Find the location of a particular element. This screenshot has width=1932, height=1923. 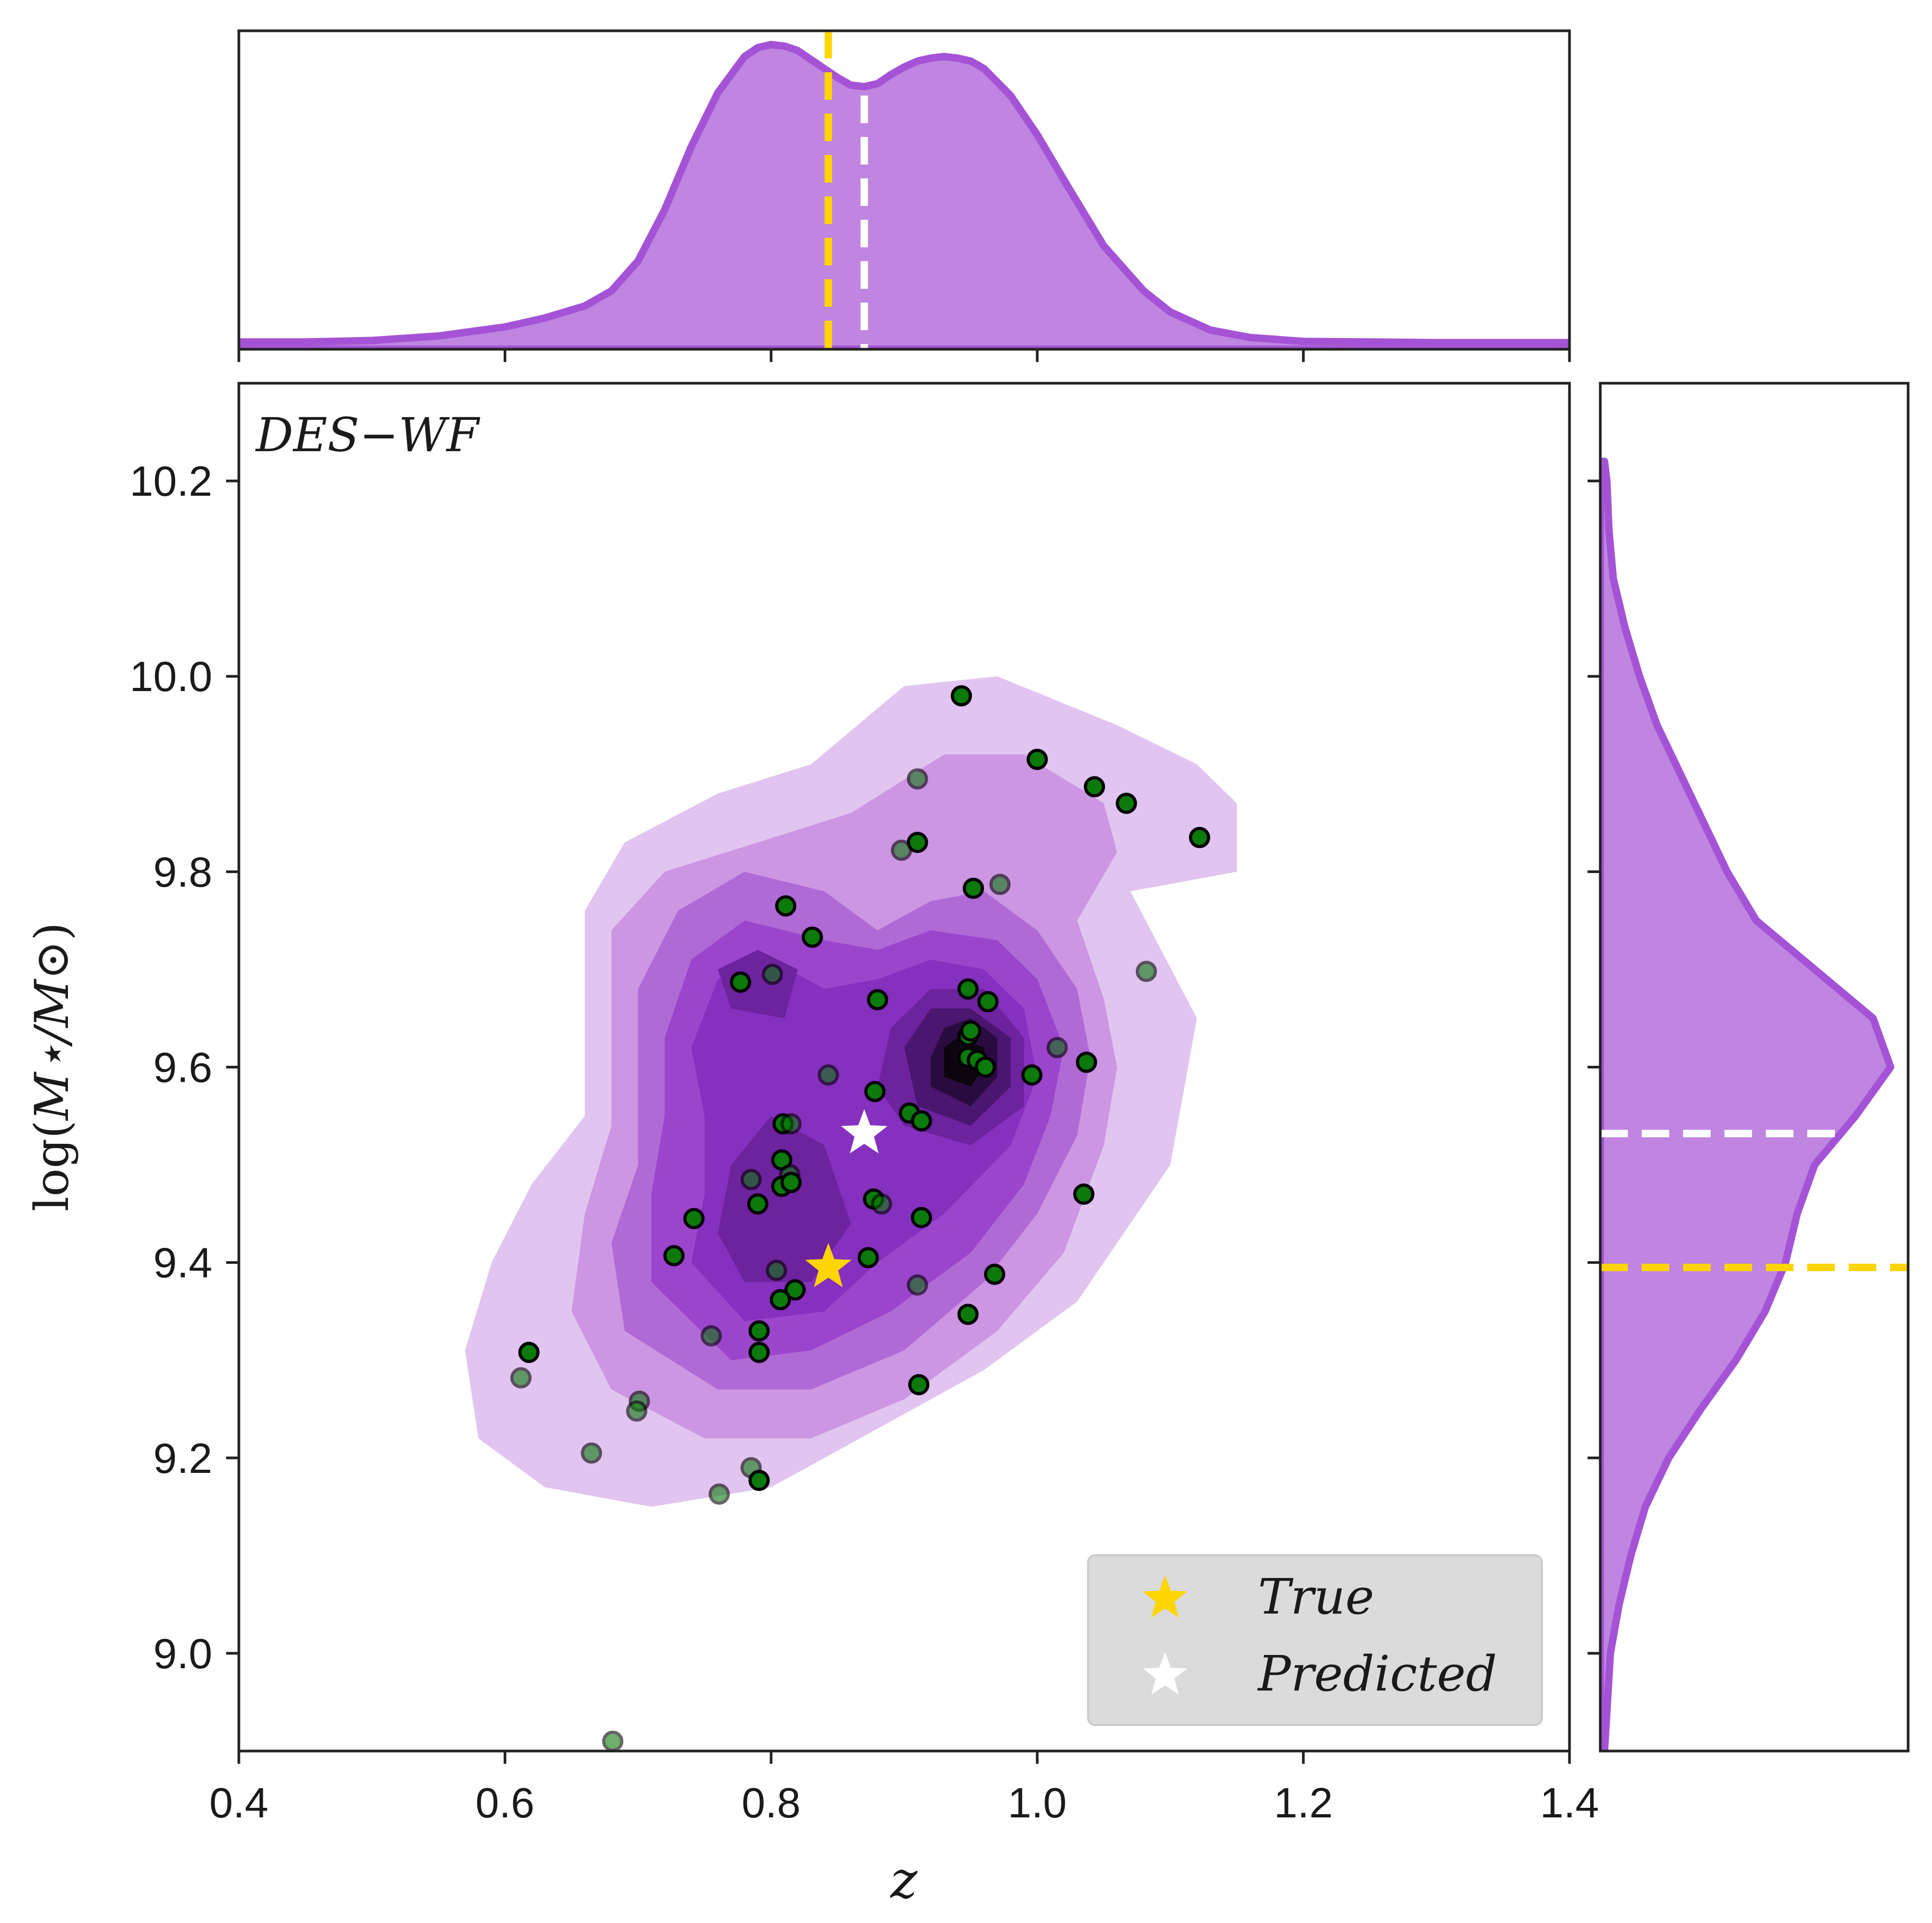

z-marginal-density is located at coordinates (904, 195).